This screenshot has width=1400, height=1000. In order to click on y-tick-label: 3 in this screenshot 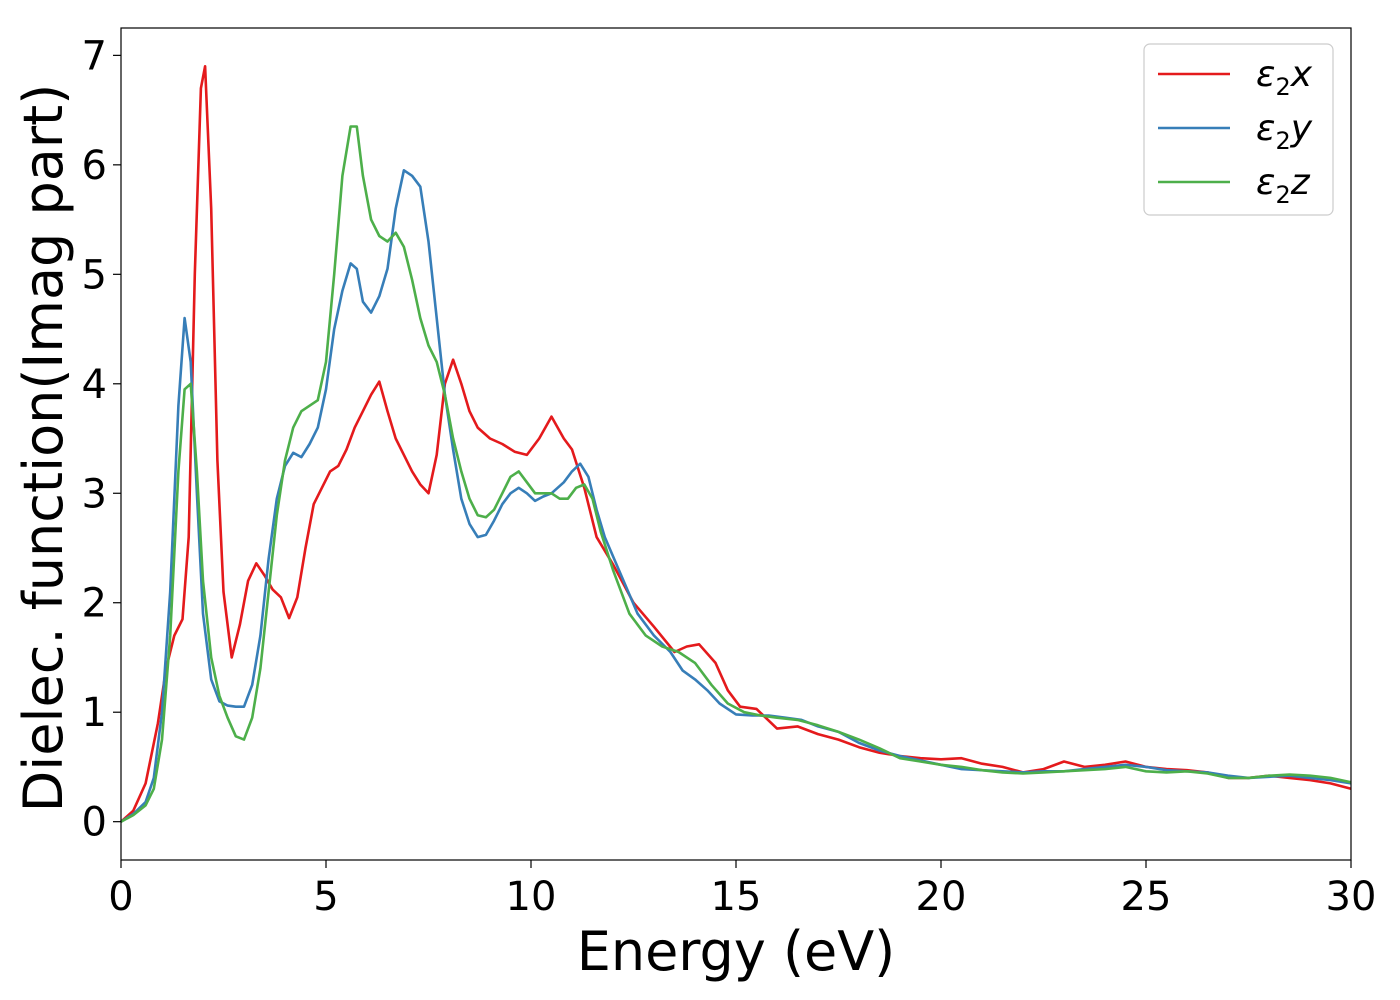, I will do `click(94, 494)`.